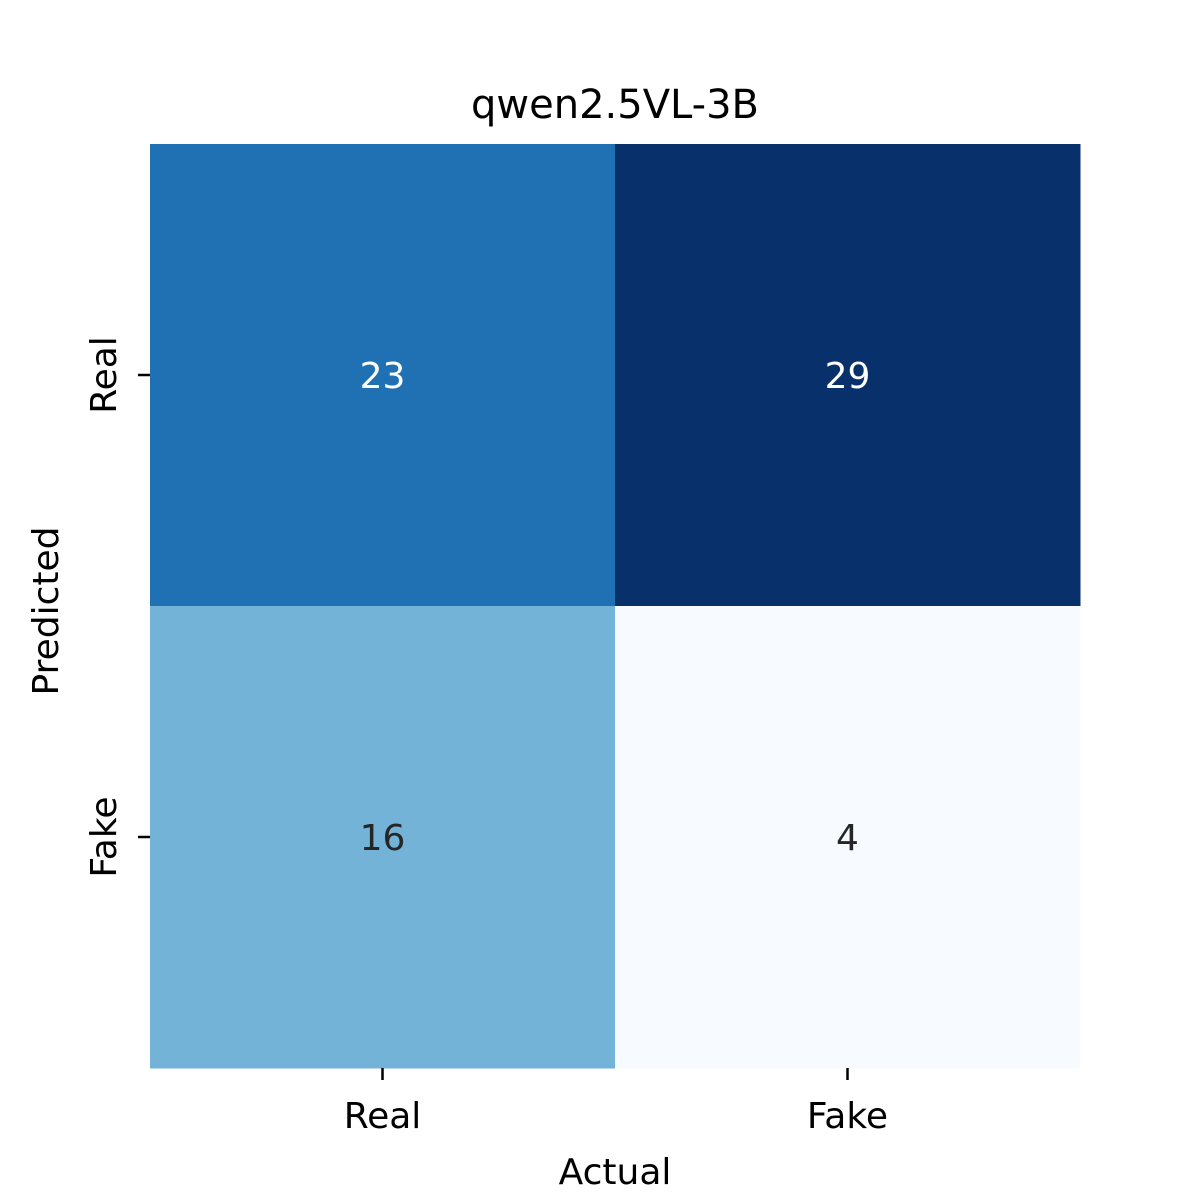 This screenshot has width=1200, height=1200. Describe the element at coordinates (104, 375) in the screenshot. I see `y-tick-label: Real` at that location.